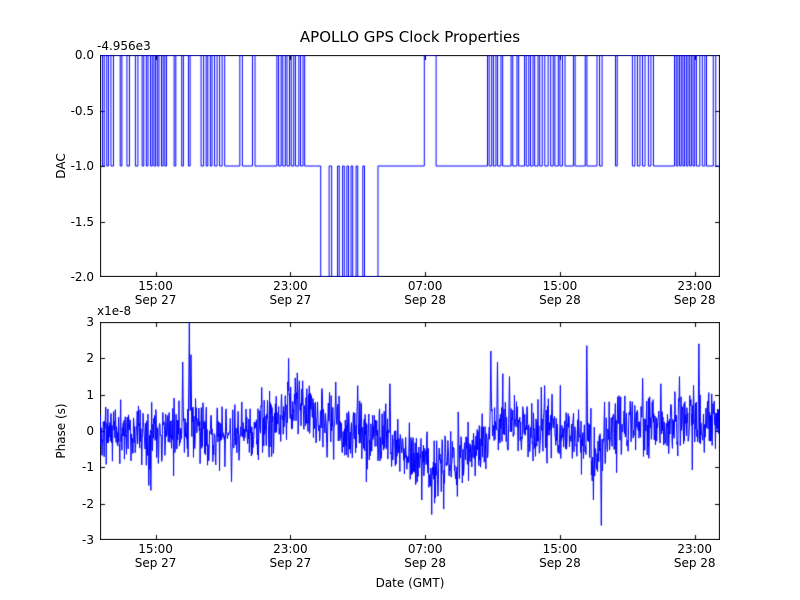  I want to click on y-tick-label: -1.5, so click(82, 221).